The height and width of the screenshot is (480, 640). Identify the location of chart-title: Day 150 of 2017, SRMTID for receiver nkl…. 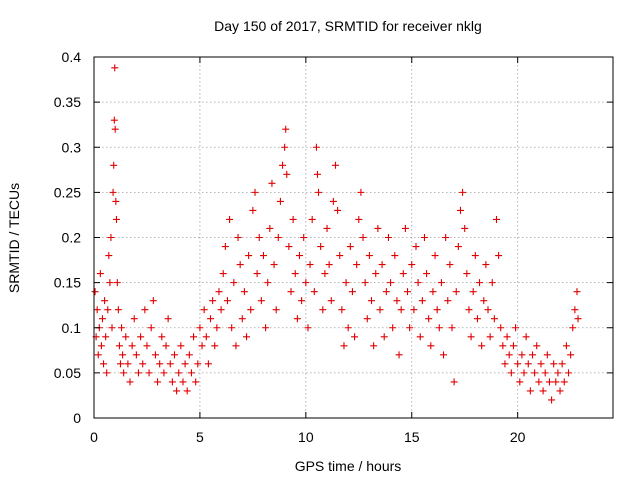
(348, 26).